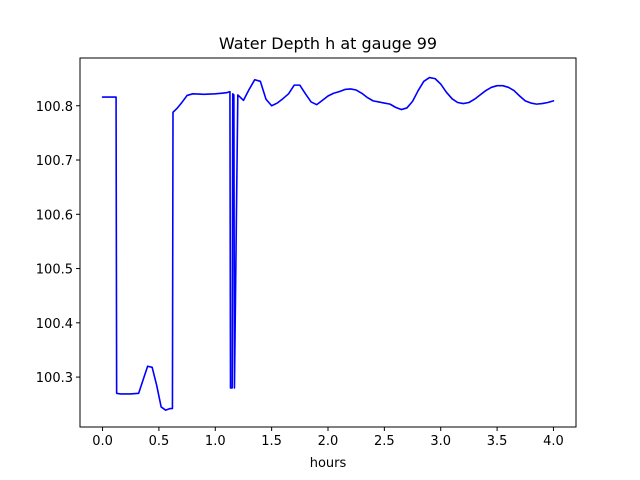  What do you see at coordinates (54, 378) in the screenshot?
I see `y-tick-label: 100.3` at bounding box center [54, 378].